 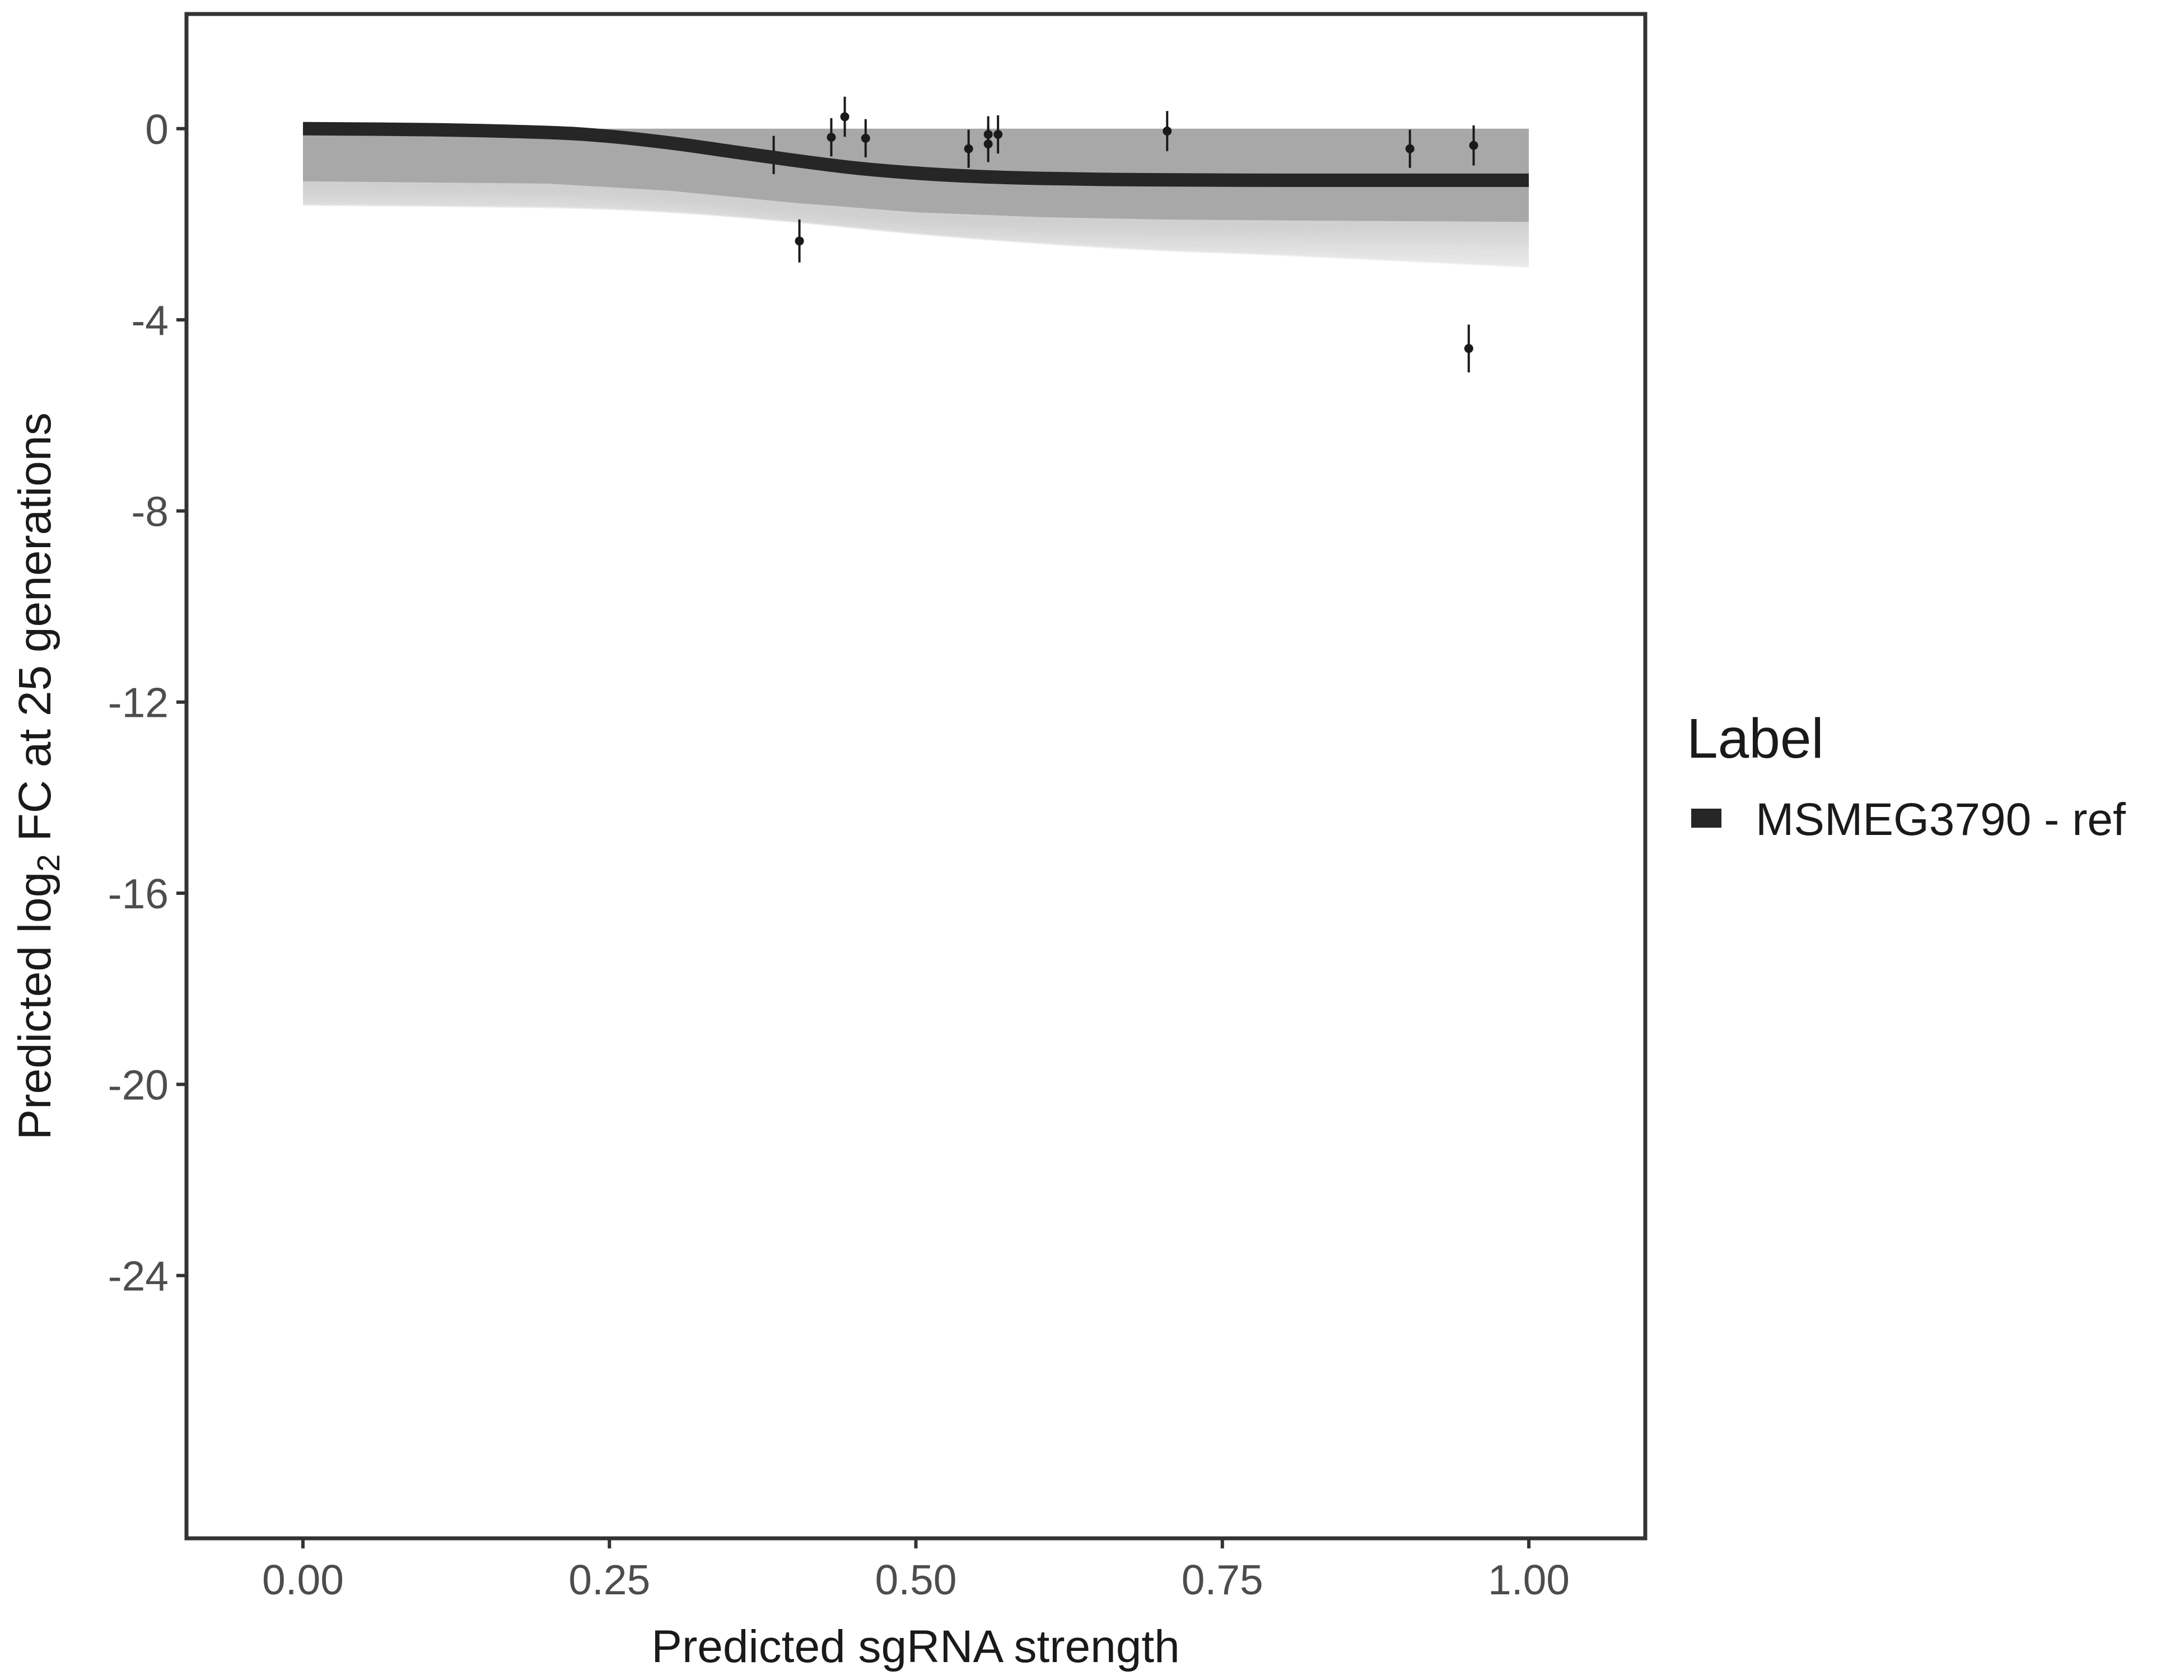 I want to click on legend-label: MSMEG3790 - ref, so click(x=1941, y=820).